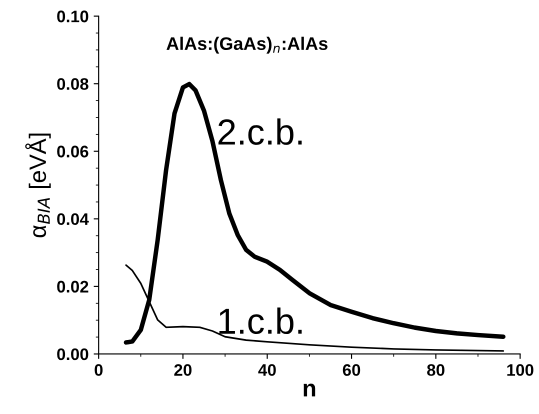 The width and height of the screenshot is (539, 414). Describe the element at coordinates (247, 45) in the screenshot. I see `text: AlAs:(GaAs)$_{n}$:AlAs` at that location.